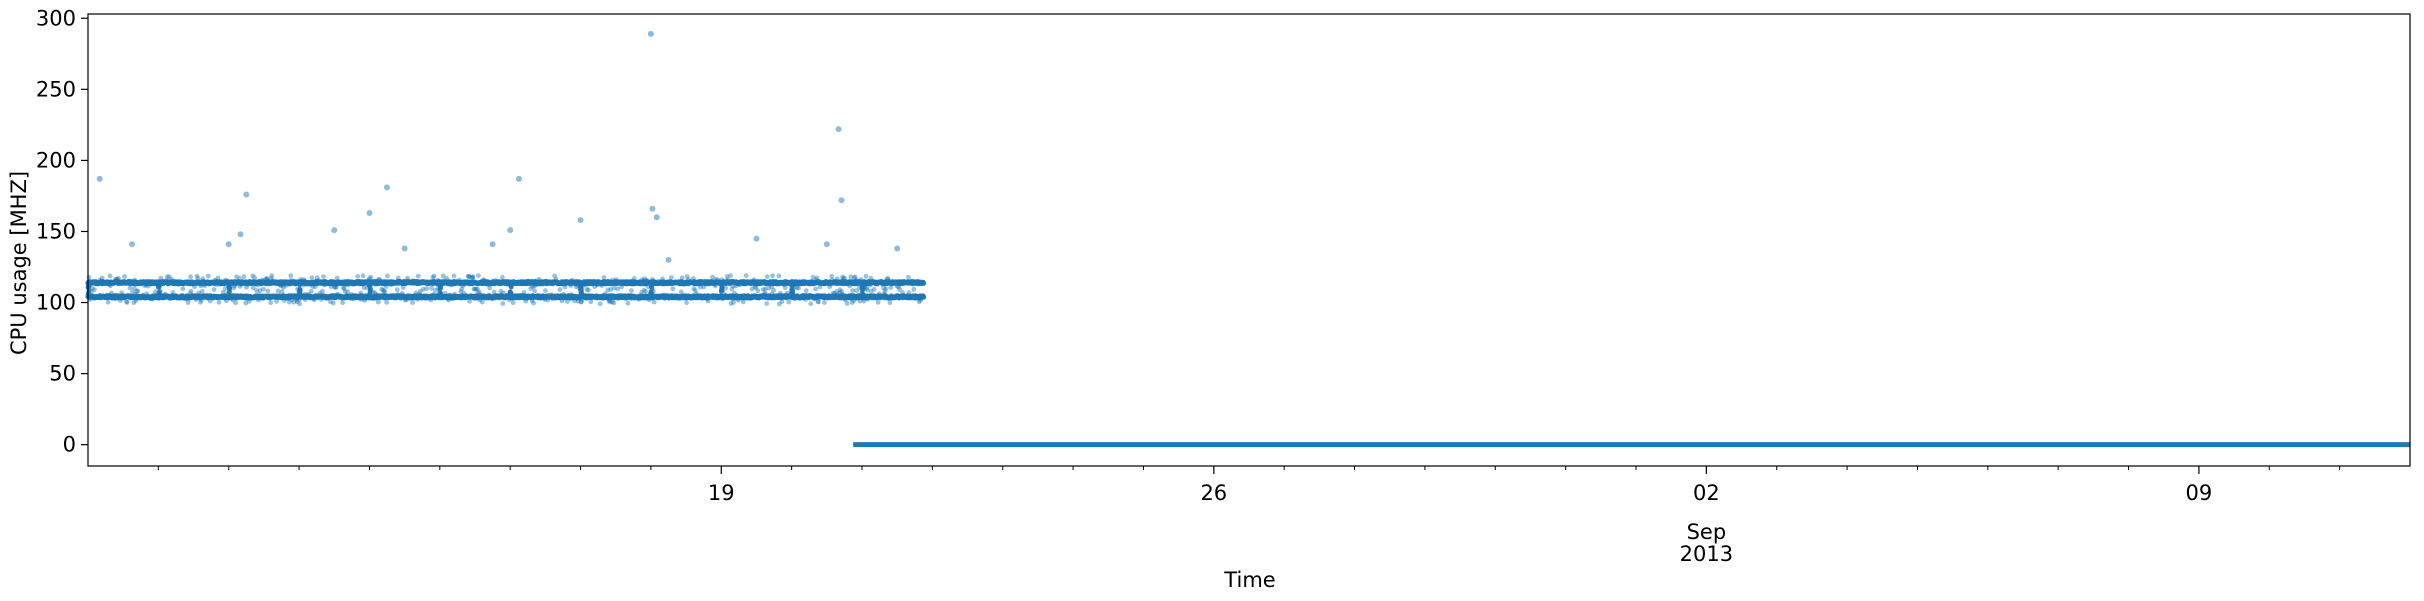 Image resolution: width=2424 pixels, height=601 pixels. Describe the element at coordinates (1213, 493) in the screenshot. I see `x-tick-label: 26` at that location.